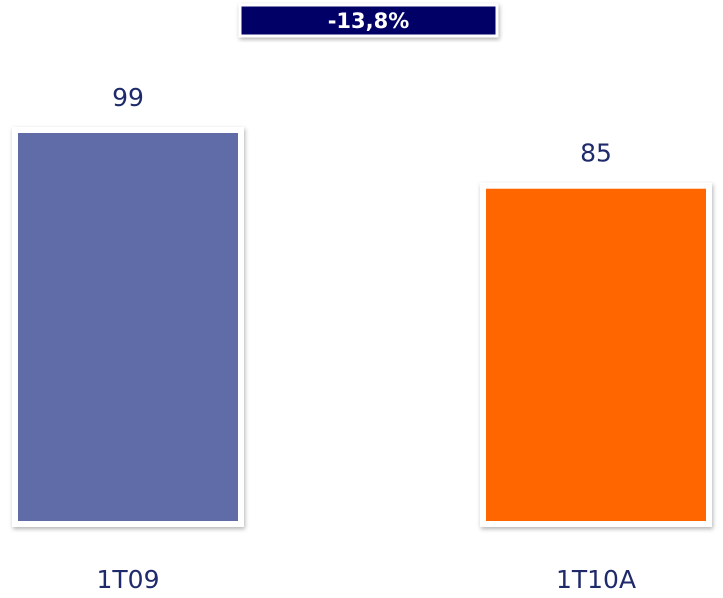 This screenshot has width=723, height=598. Describe the element at coordinates (596, 153) in the screenshot. I see `value-label: 85` at that location.